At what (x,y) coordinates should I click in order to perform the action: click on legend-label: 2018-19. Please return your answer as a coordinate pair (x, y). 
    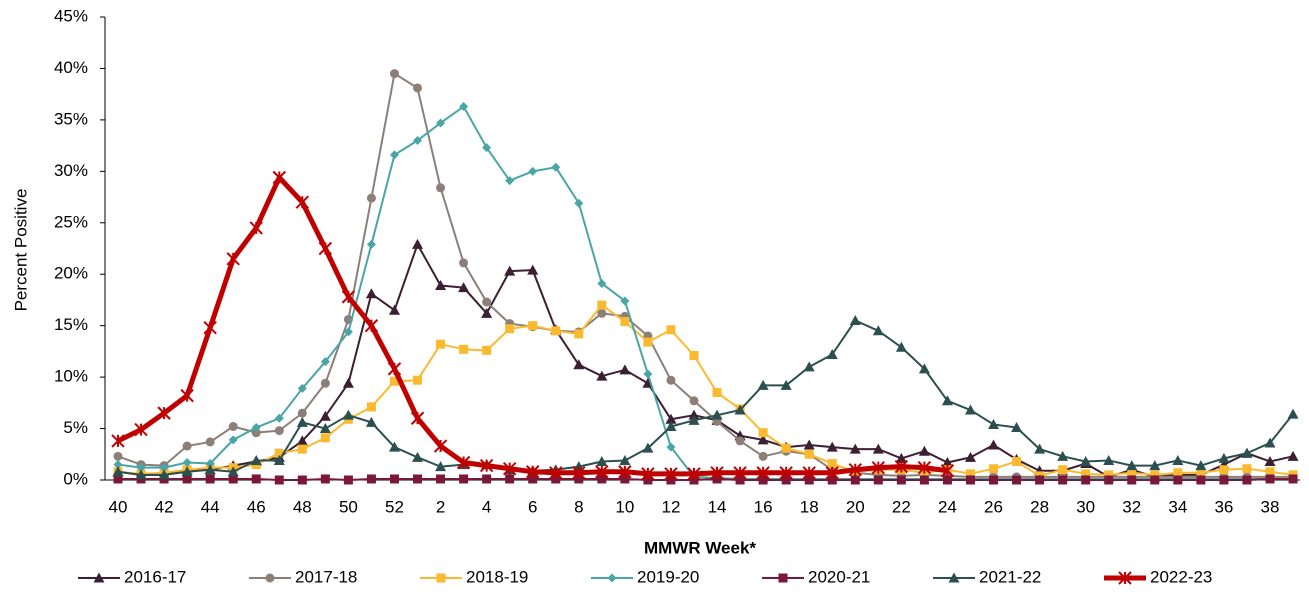
    Looking at the image, I should click on (497, 576).